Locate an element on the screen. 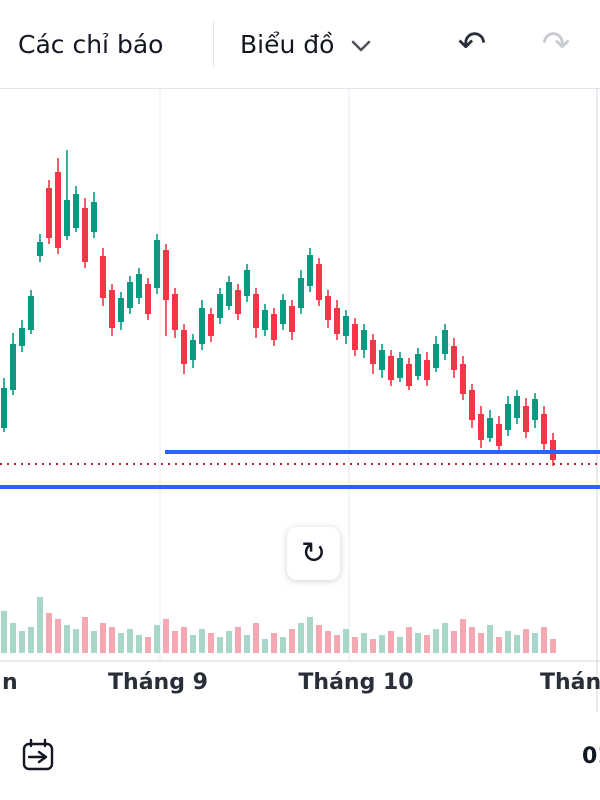 The height and width of the screenshot is (800, 600). bottom-bar: 01 is located at coordinates (300, 758).